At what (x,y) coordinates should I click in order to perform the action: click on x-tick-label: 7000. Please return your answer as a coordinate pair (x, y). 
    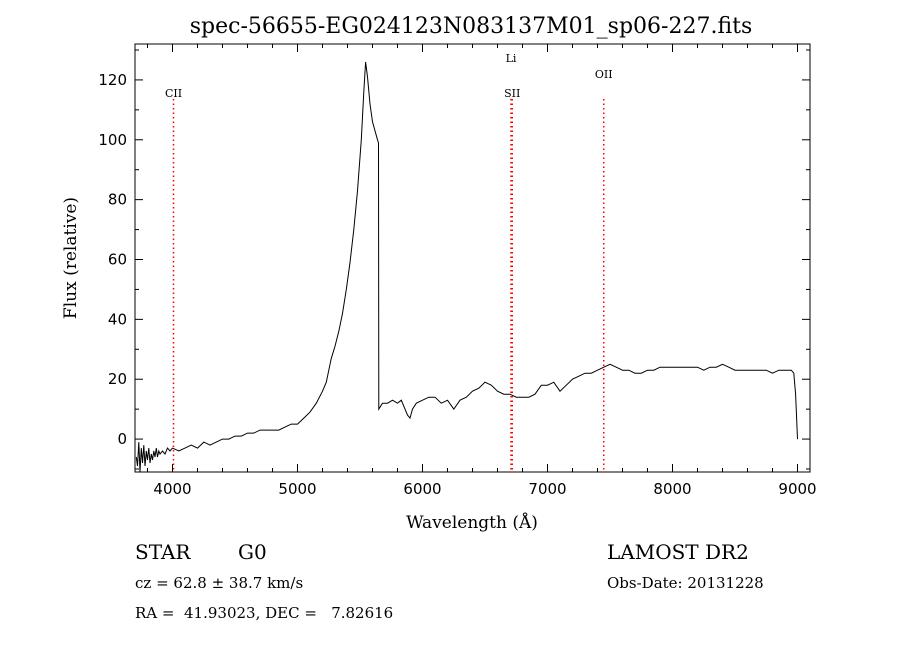
    Looking at the image, I should click on (547, 489).